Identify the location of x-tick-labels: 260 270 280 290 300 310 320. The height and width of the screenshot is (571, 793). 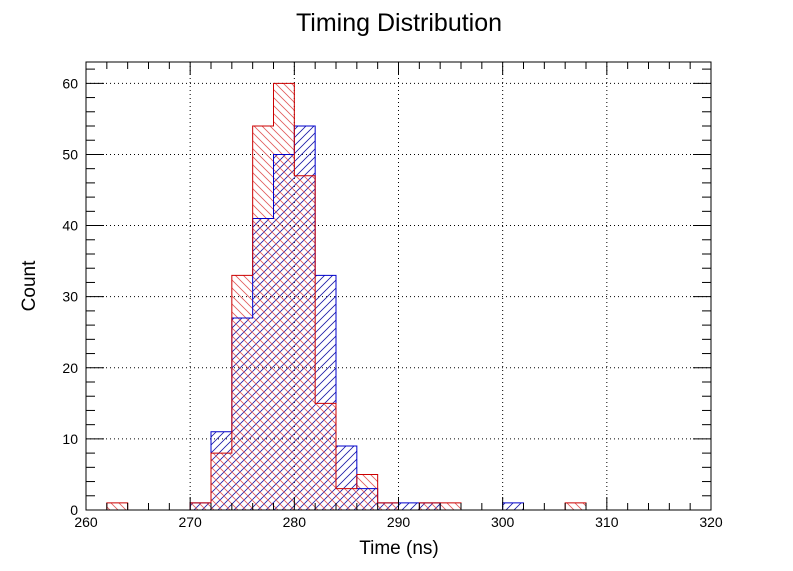
(398, 522).